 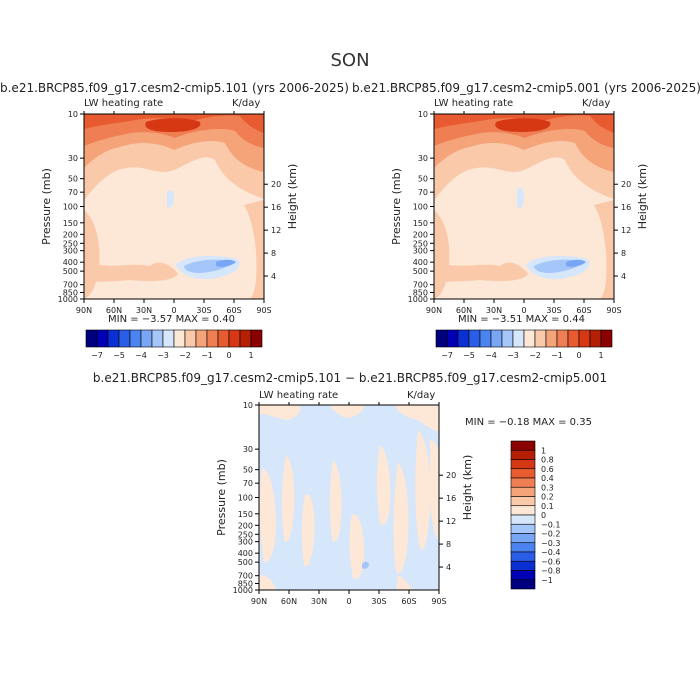 I want to click on y-tick-label: 200, so click(x=420, y=234).